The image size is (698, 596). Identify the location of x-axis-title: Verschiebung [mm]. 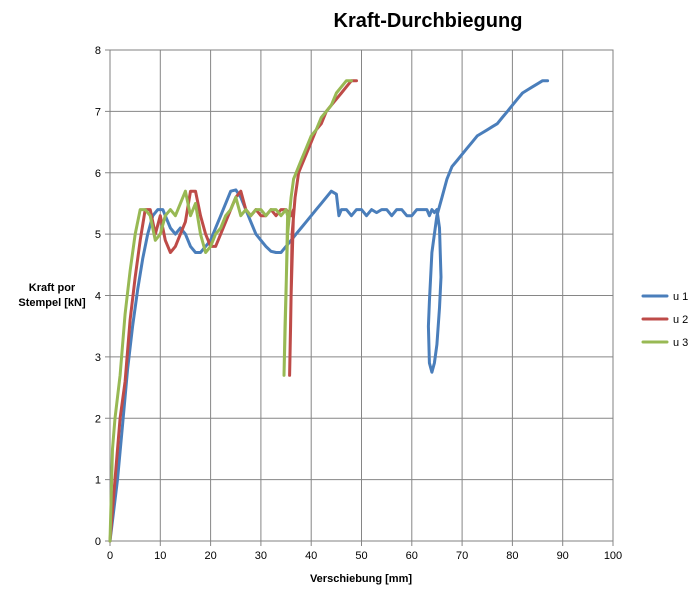
(361, 579).